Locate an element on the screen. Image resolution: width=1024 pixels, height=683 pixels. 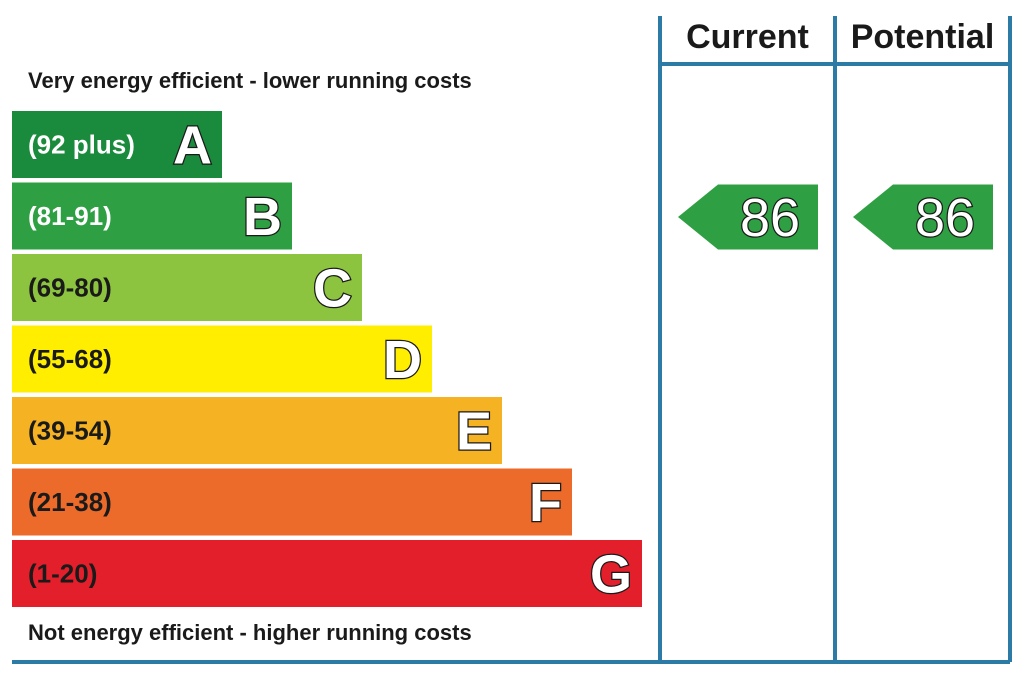
band-bar-b is located at coordinates (152, 216).